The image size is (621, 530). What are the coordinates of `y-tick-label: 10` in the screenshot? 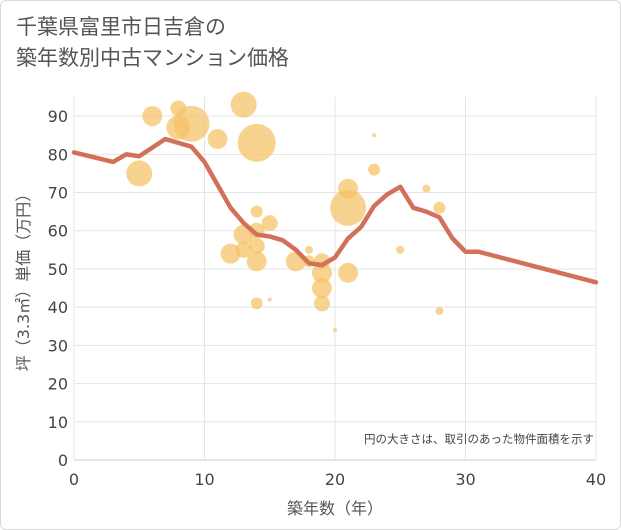 It's located at (58, 422).